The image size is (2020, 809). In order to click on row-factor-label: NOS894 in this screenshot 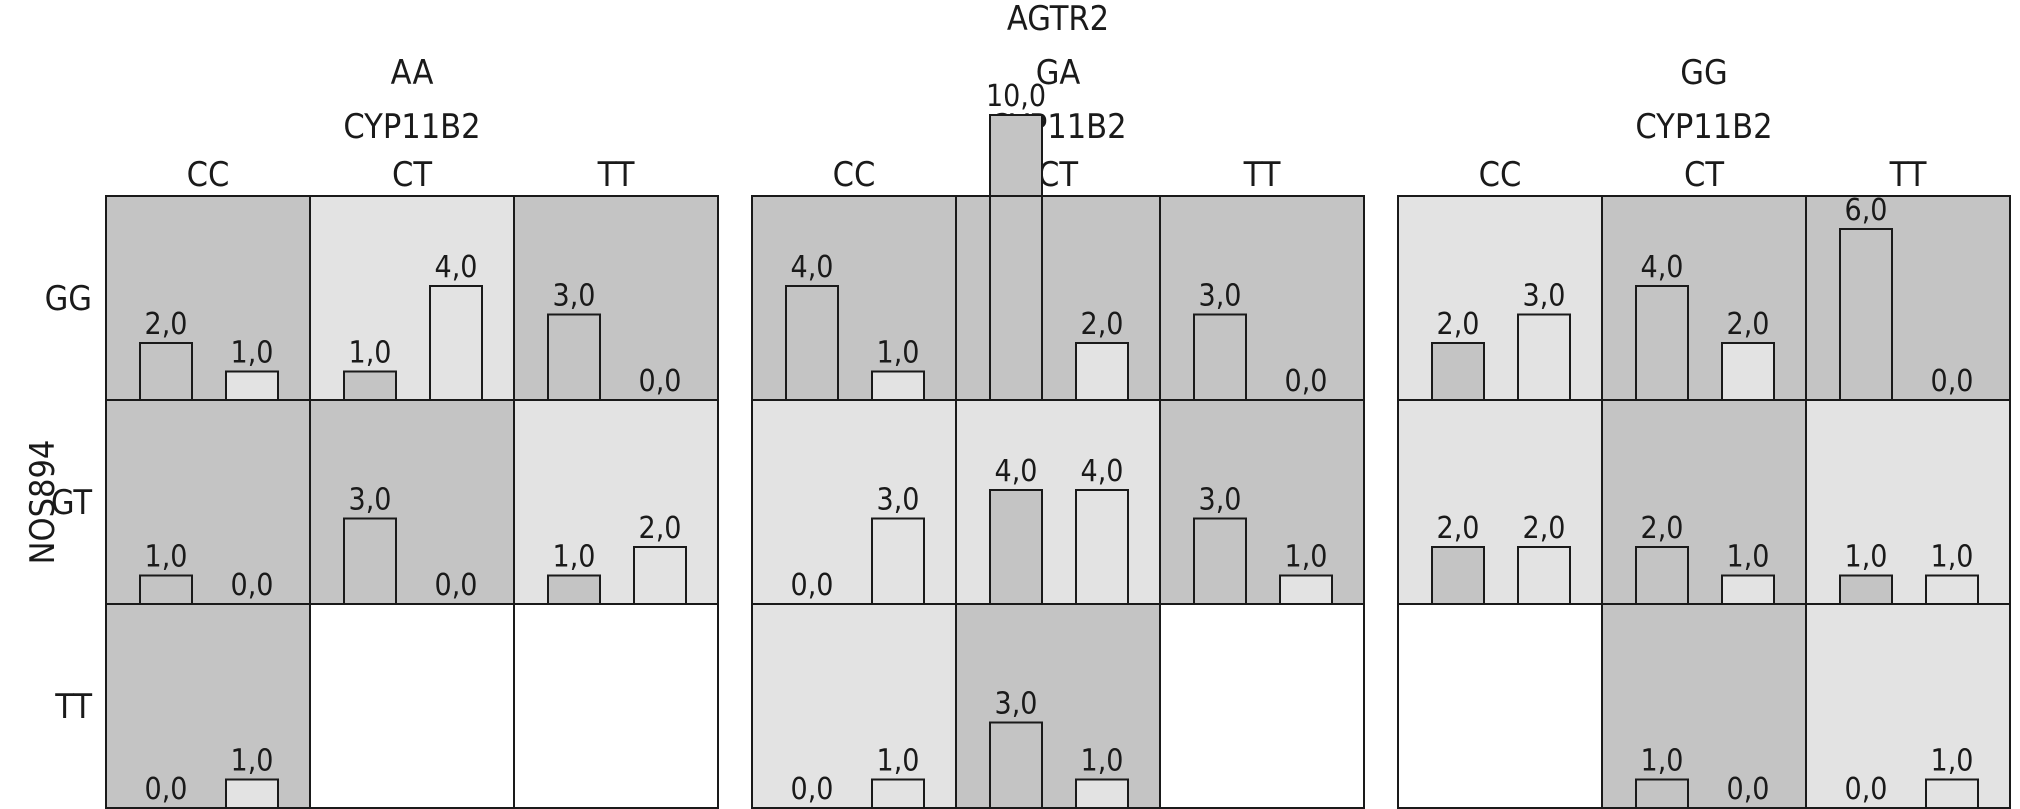, I will do `click(43, 502)`.